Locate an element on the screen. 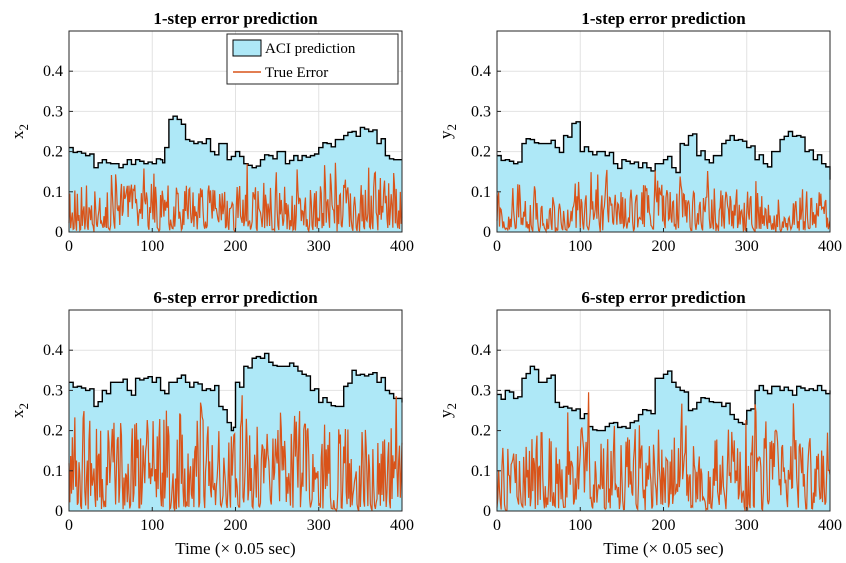 This screenshot has width=846, height=563. legend-swatch-aci is located at coordinates (247, 48).